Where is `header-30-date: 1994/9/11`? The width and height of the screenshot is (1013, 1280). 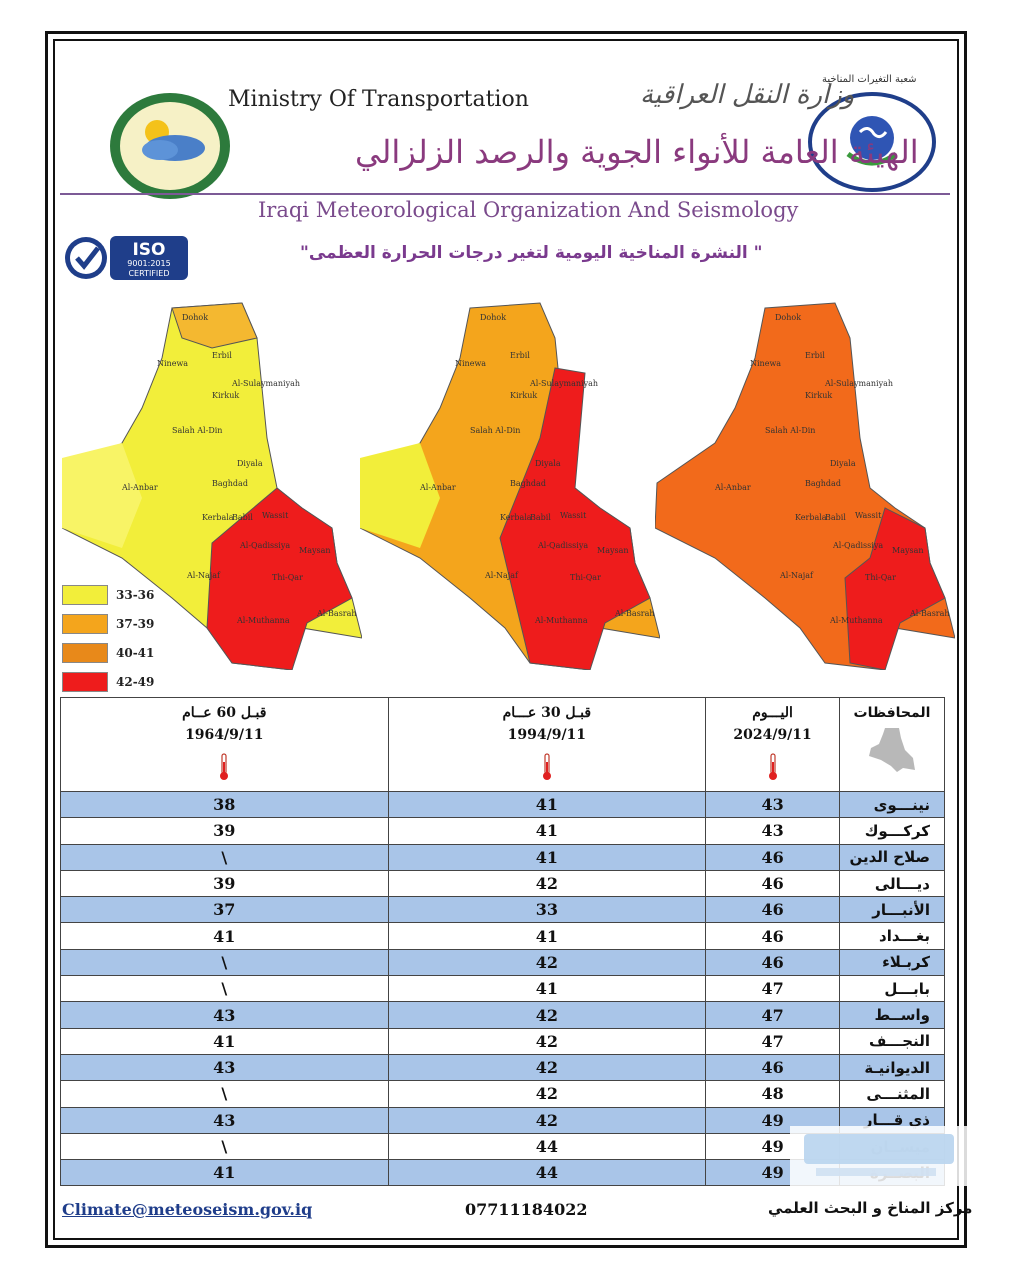 header-30-date: 1994/9/11 is located at coordinates (547, 735).